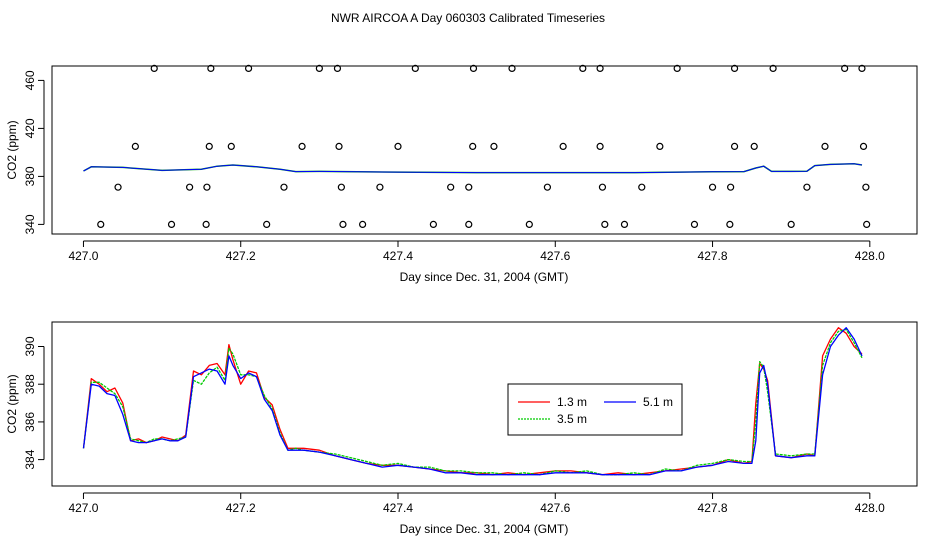 Image resolution: width=936 pixels, height=540 pixels. What do you see at coordinates (30, 422) in the screenshot?
I see `y-tick-label: 386` at bounding box center [30, 422].